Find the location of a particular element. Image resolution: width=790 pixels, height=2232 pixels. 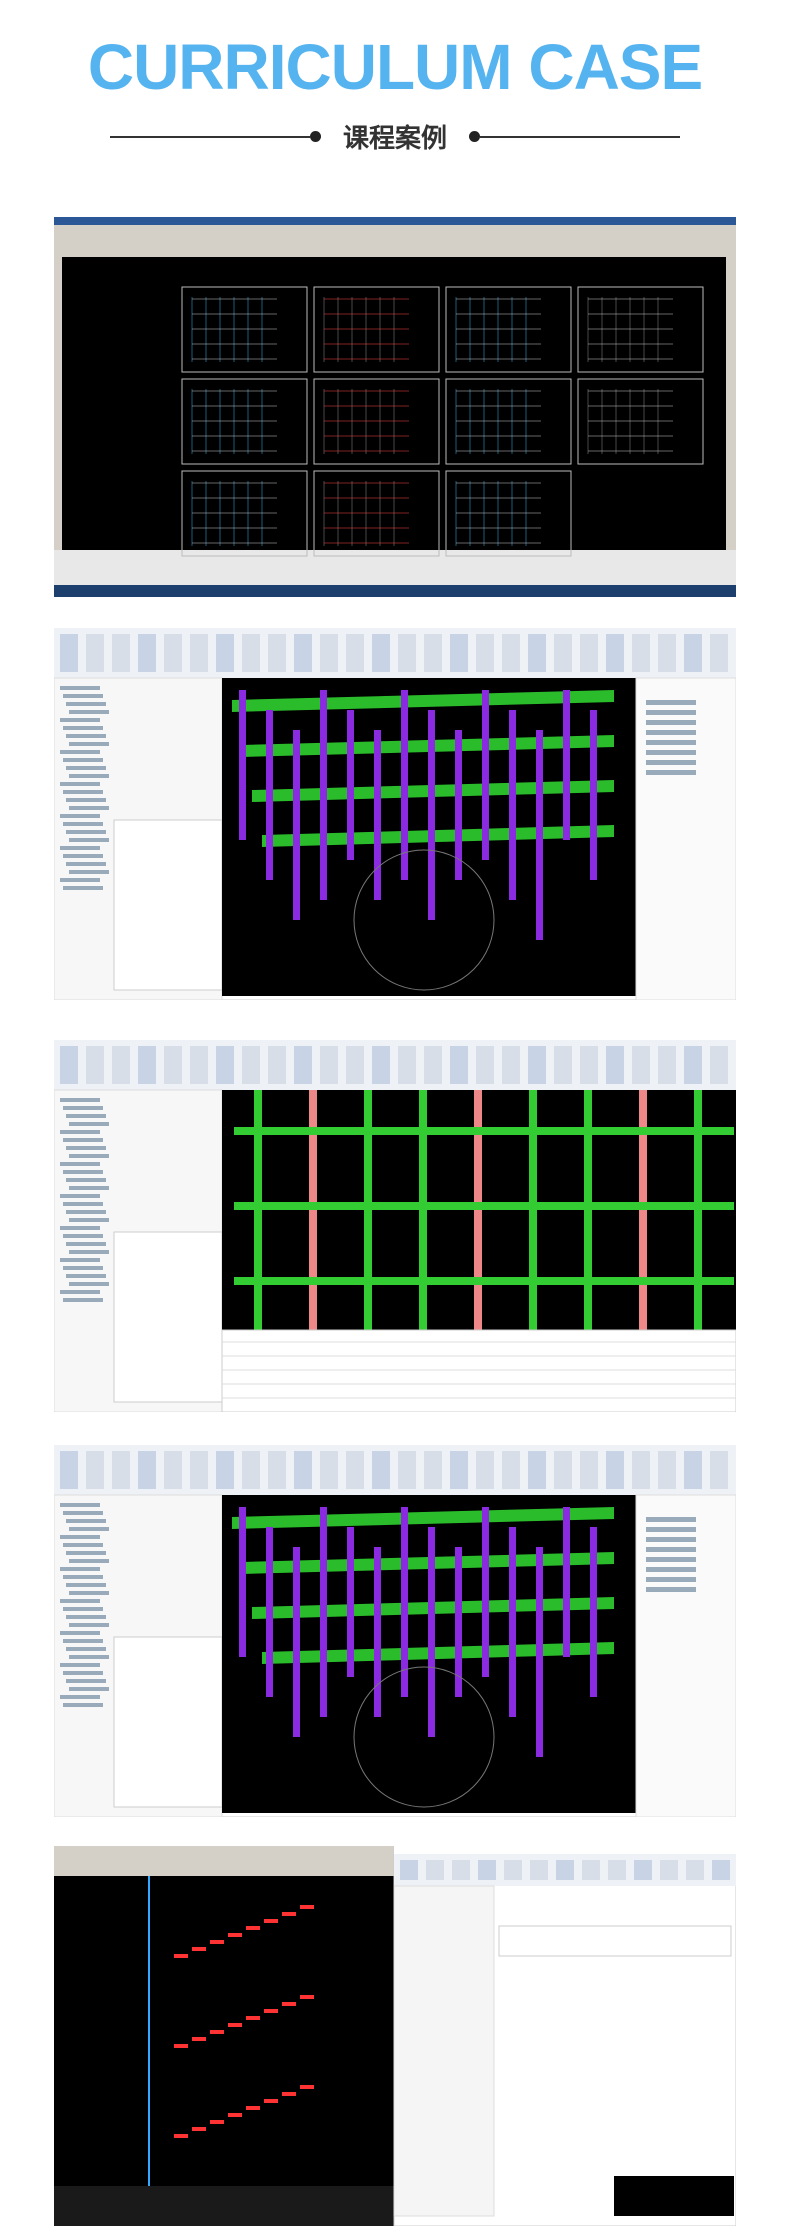

cad-window is located at coordinates (224, 2036).